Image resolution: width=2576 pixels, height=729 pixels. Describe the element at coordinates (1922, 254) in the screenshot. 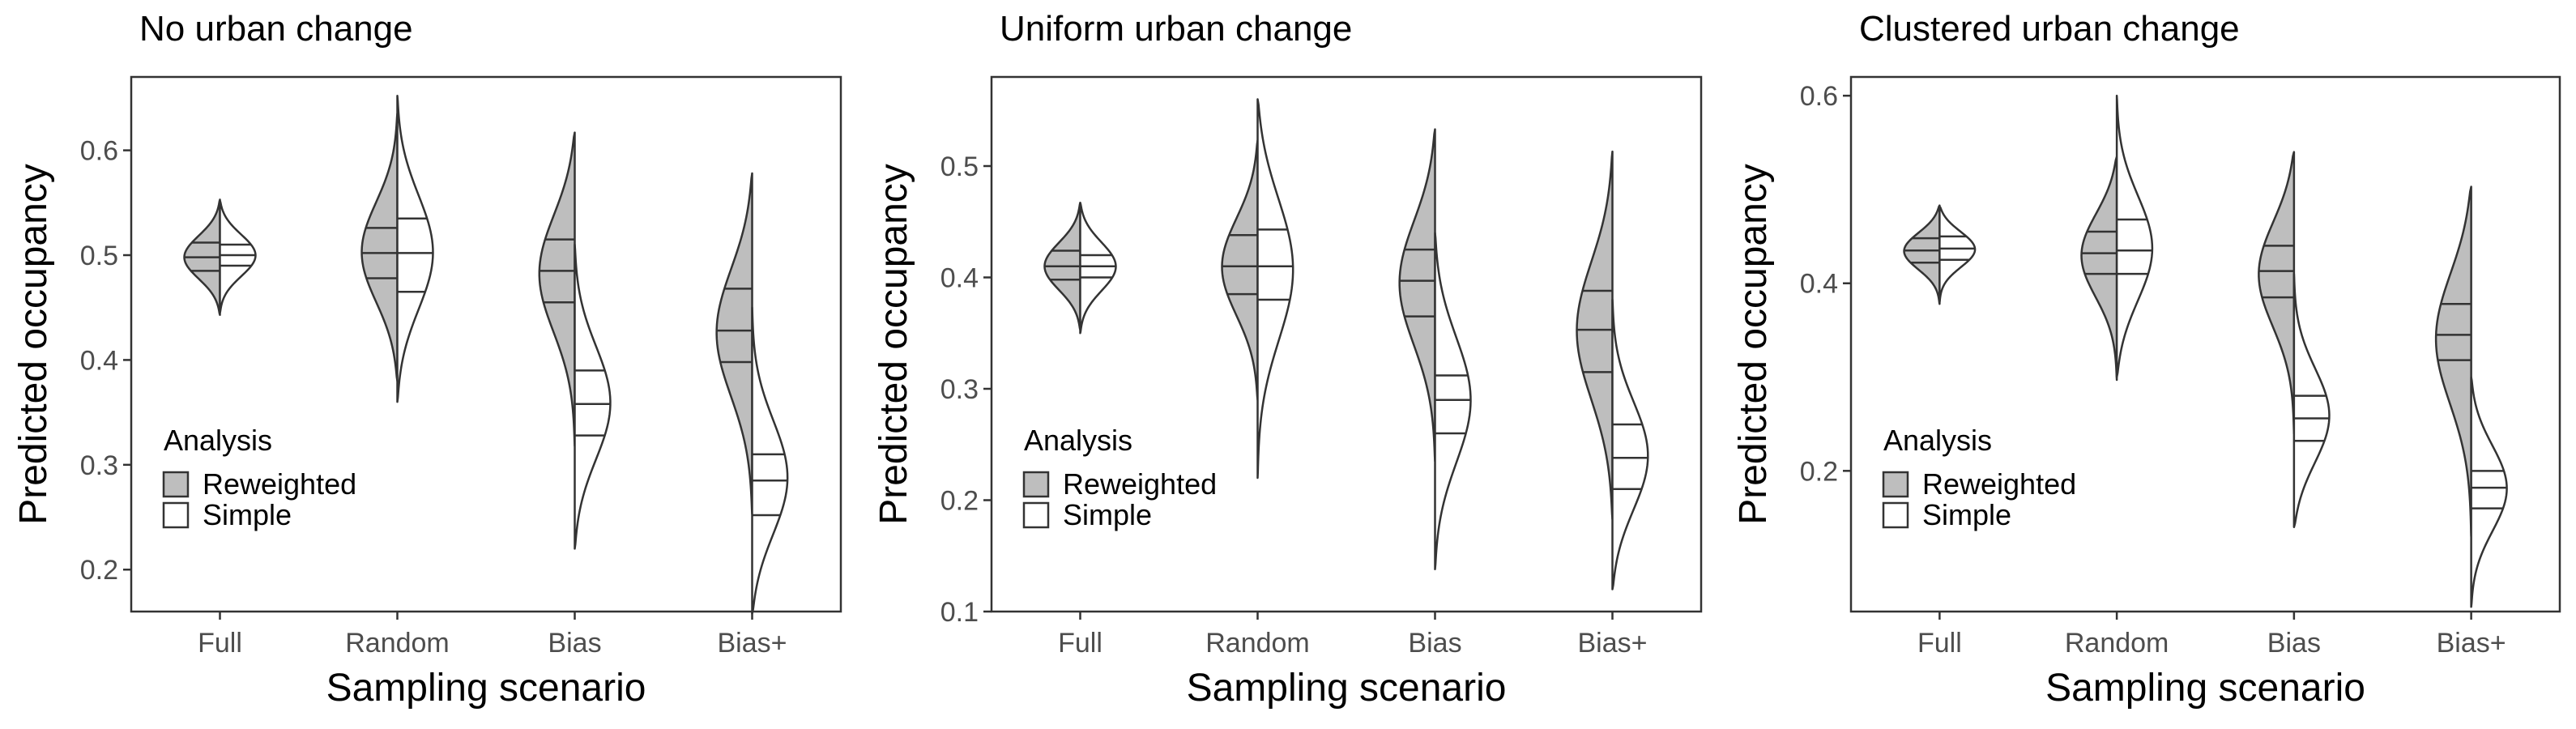

I see `violin-reweighted-full` at that location.